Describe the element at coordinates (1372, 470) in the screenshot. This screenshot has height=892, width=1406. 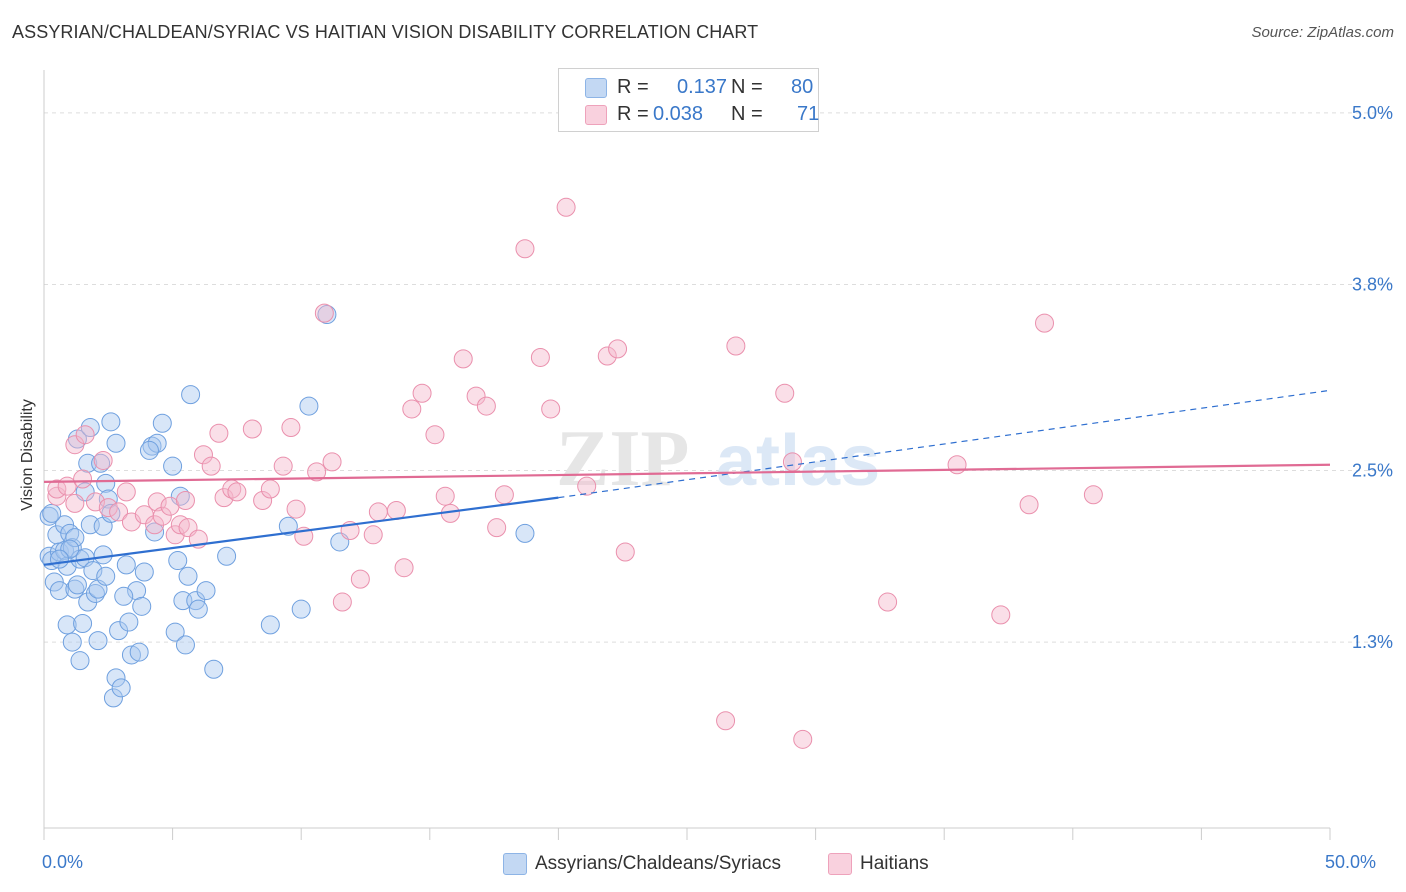
I see `y-tick-label: 2.5%` at that location.